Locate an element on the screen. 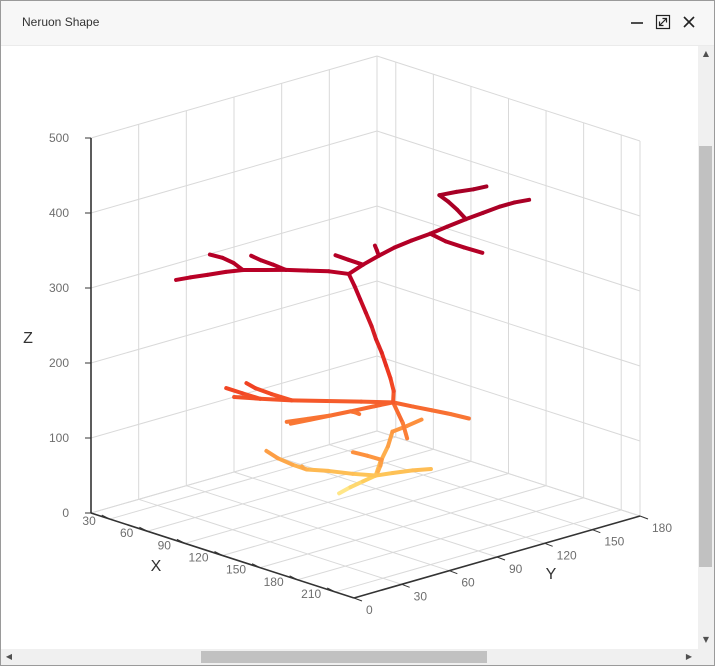  minimize-button is located at coordinates (637, 22).